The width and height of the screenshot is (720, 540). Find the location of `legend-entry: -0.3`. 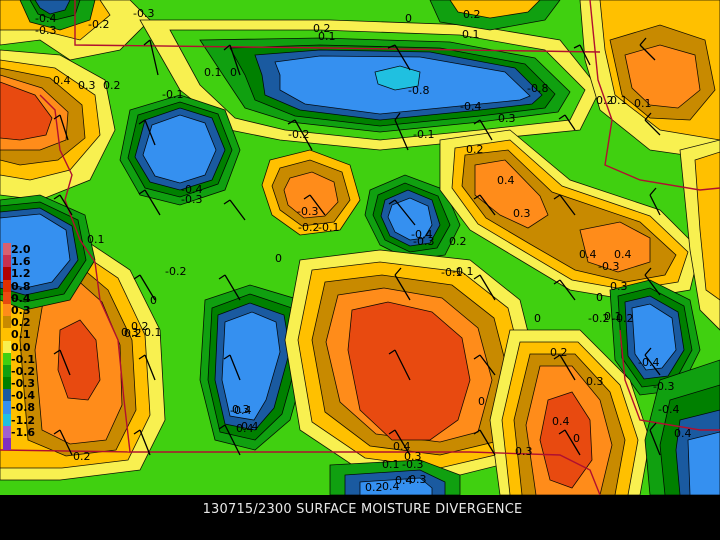

legend-entry: -0.3 is located at coordinates (27, 384).